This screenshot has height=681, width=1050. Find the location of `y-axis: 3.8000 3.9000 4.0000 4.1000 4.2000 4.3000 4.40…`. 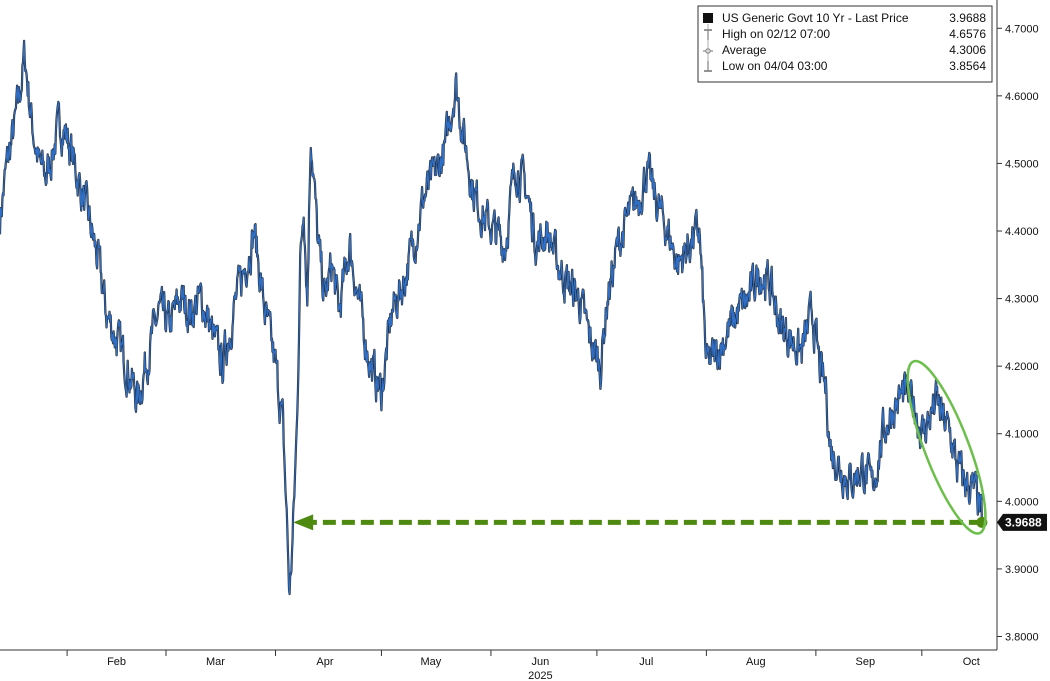

y-axis: 3.8000 3.9000 4.0000 4.1000 4.2000 4.3000 4.40… is located at coordinates (1021, 325).